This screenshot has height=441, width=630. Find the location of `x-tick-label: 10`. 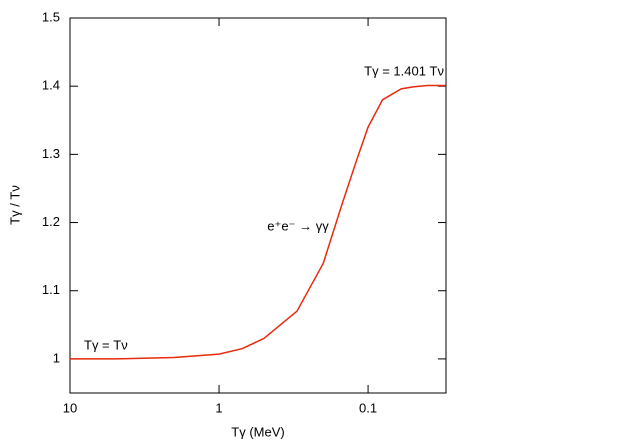

x-tick-label: 10 is located at coordinates (70, 407).